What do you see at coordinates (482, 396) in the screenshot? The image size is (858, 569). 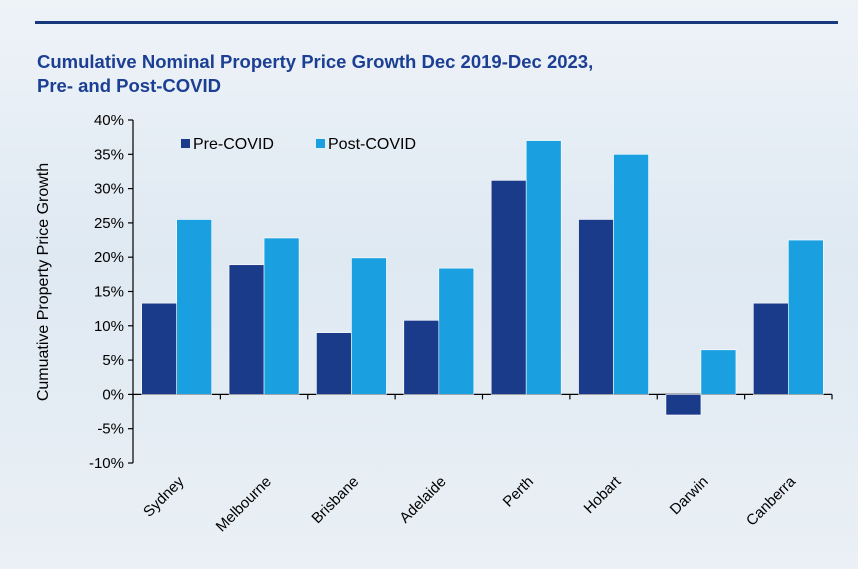 I see `x-axis` at bounding box center [482, 396].